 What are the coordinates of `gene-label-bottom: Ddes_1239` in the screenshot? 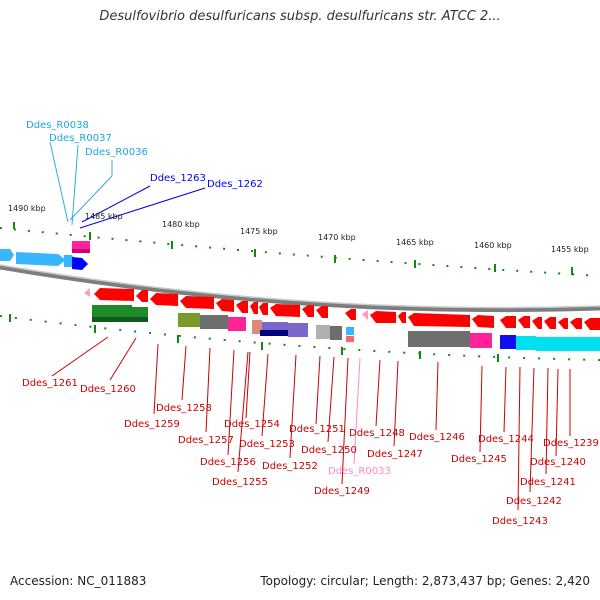 It's located at (571, 443).